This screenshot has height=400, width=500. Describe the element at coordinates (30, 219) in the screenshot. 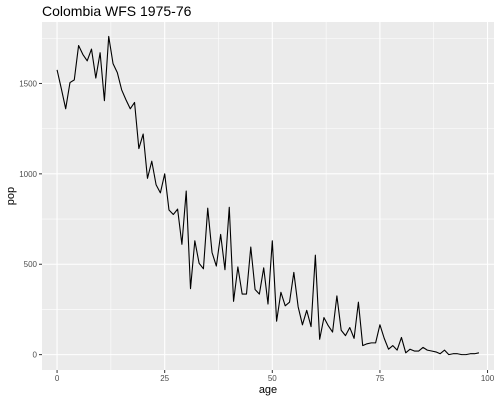

I see `y-axis-ticks: 0 500 1000 1500` at that location.